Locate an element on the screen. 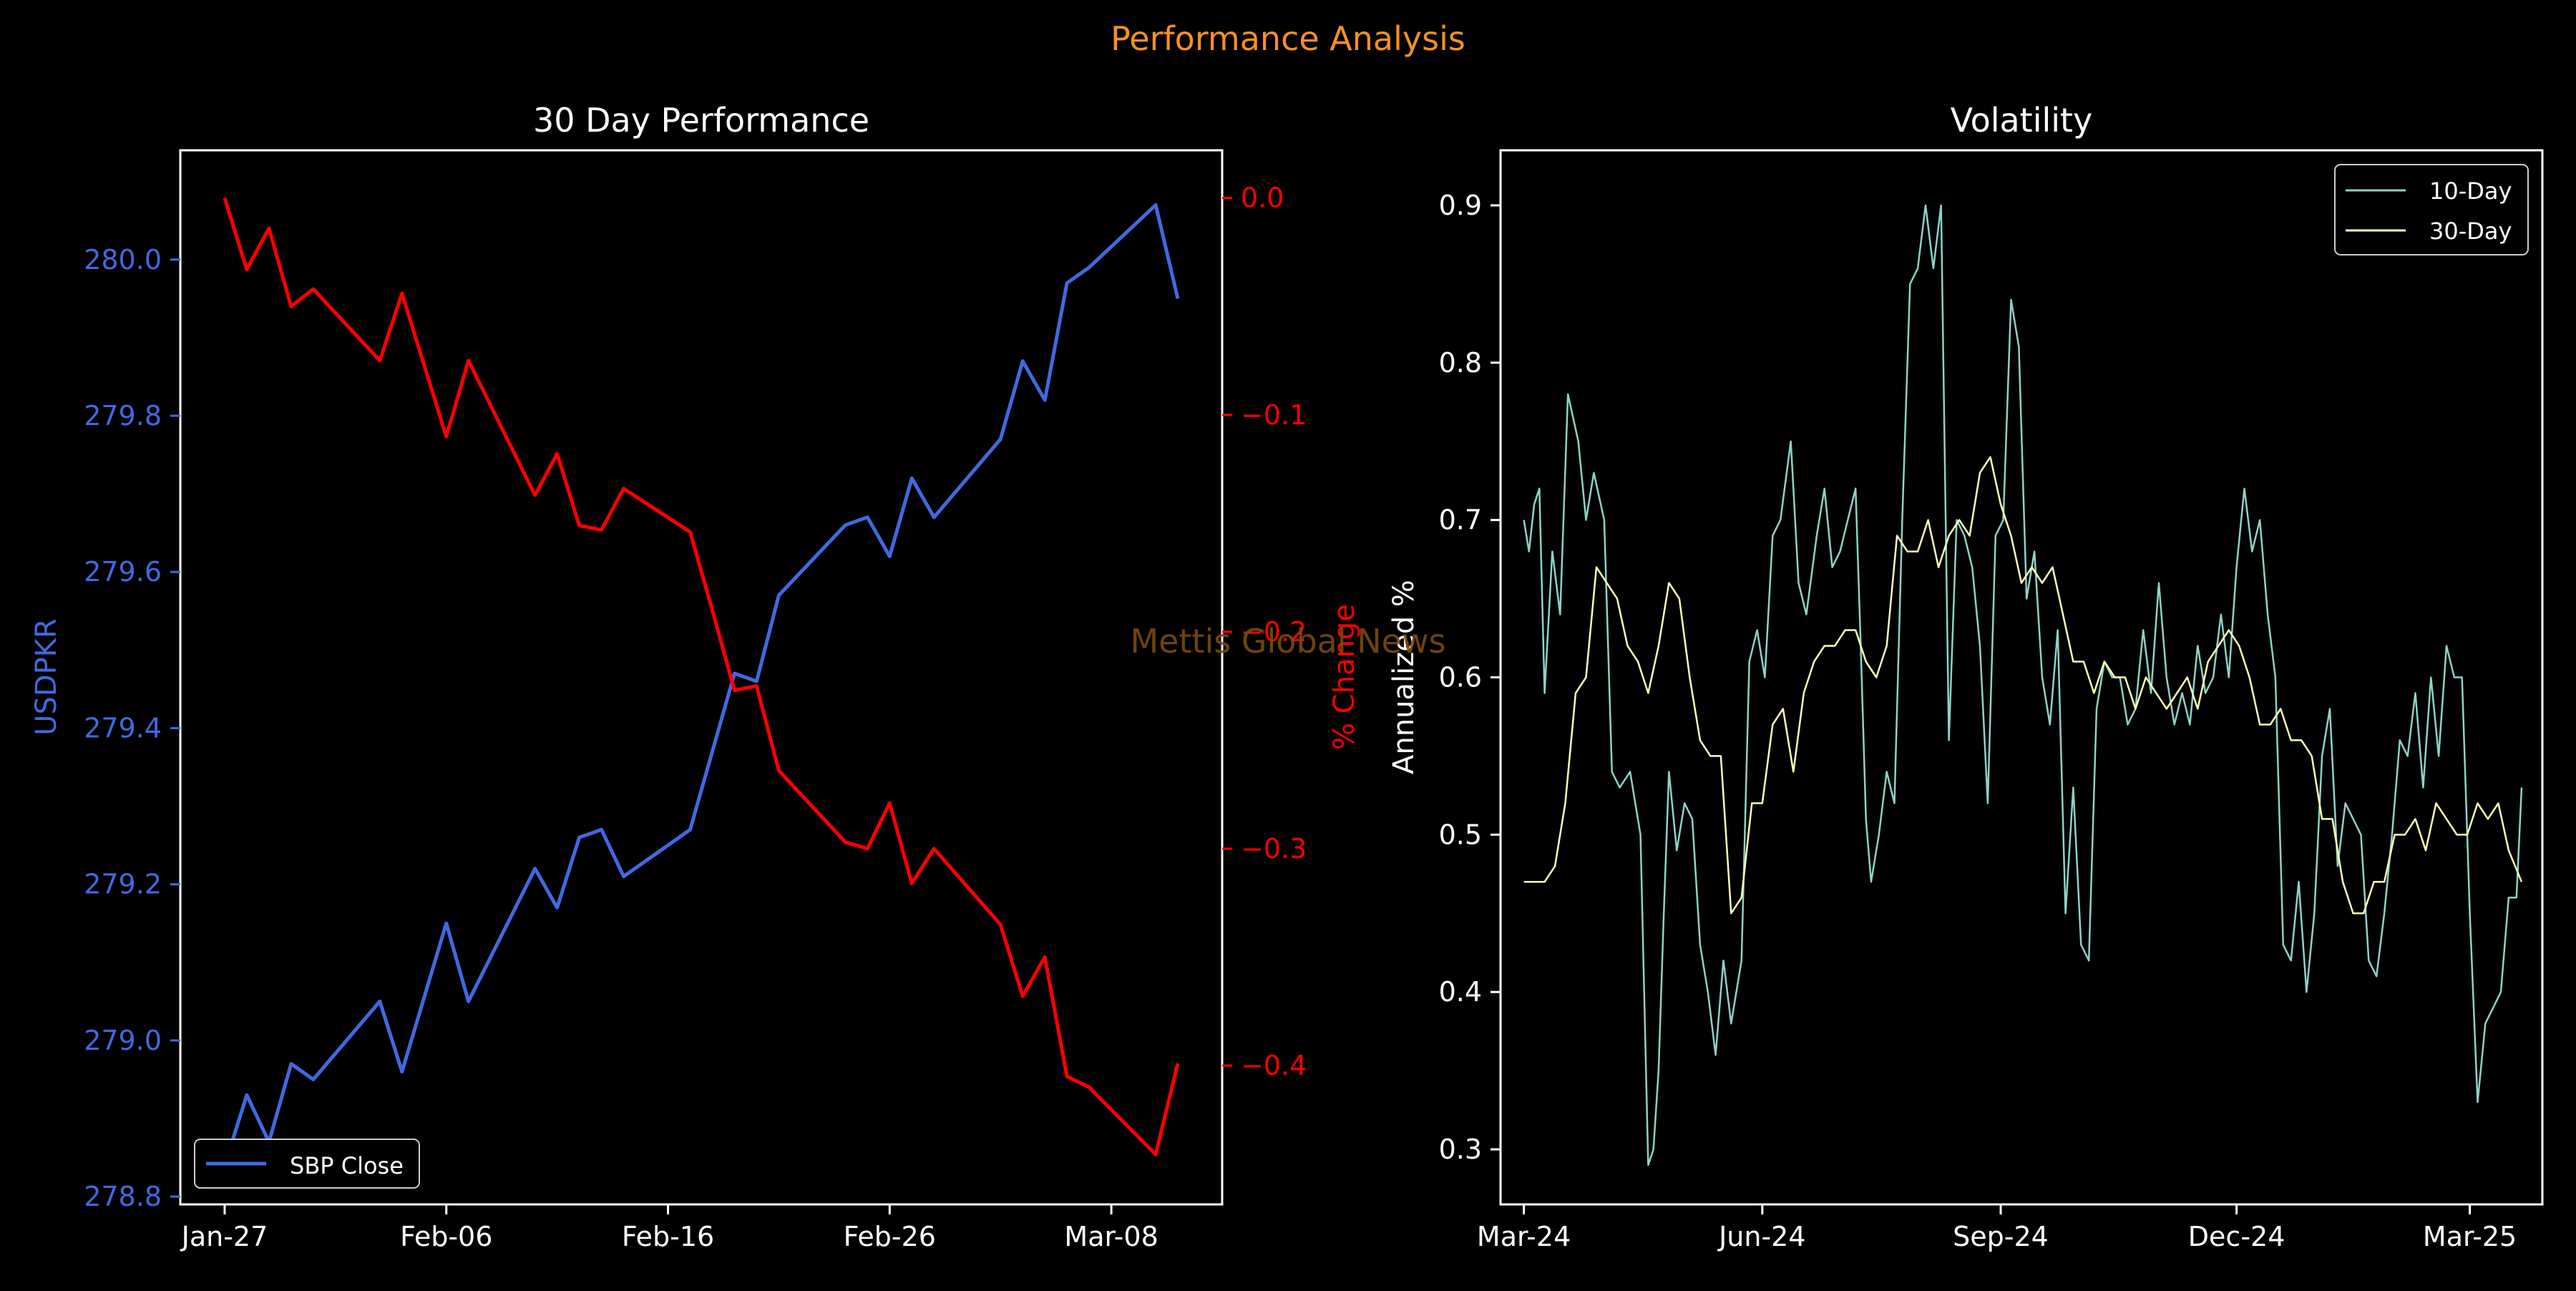 This screenshot has width=2576, height=1291. right-legend: 10-Day 30-Day is located at coordinates (2431, 209).